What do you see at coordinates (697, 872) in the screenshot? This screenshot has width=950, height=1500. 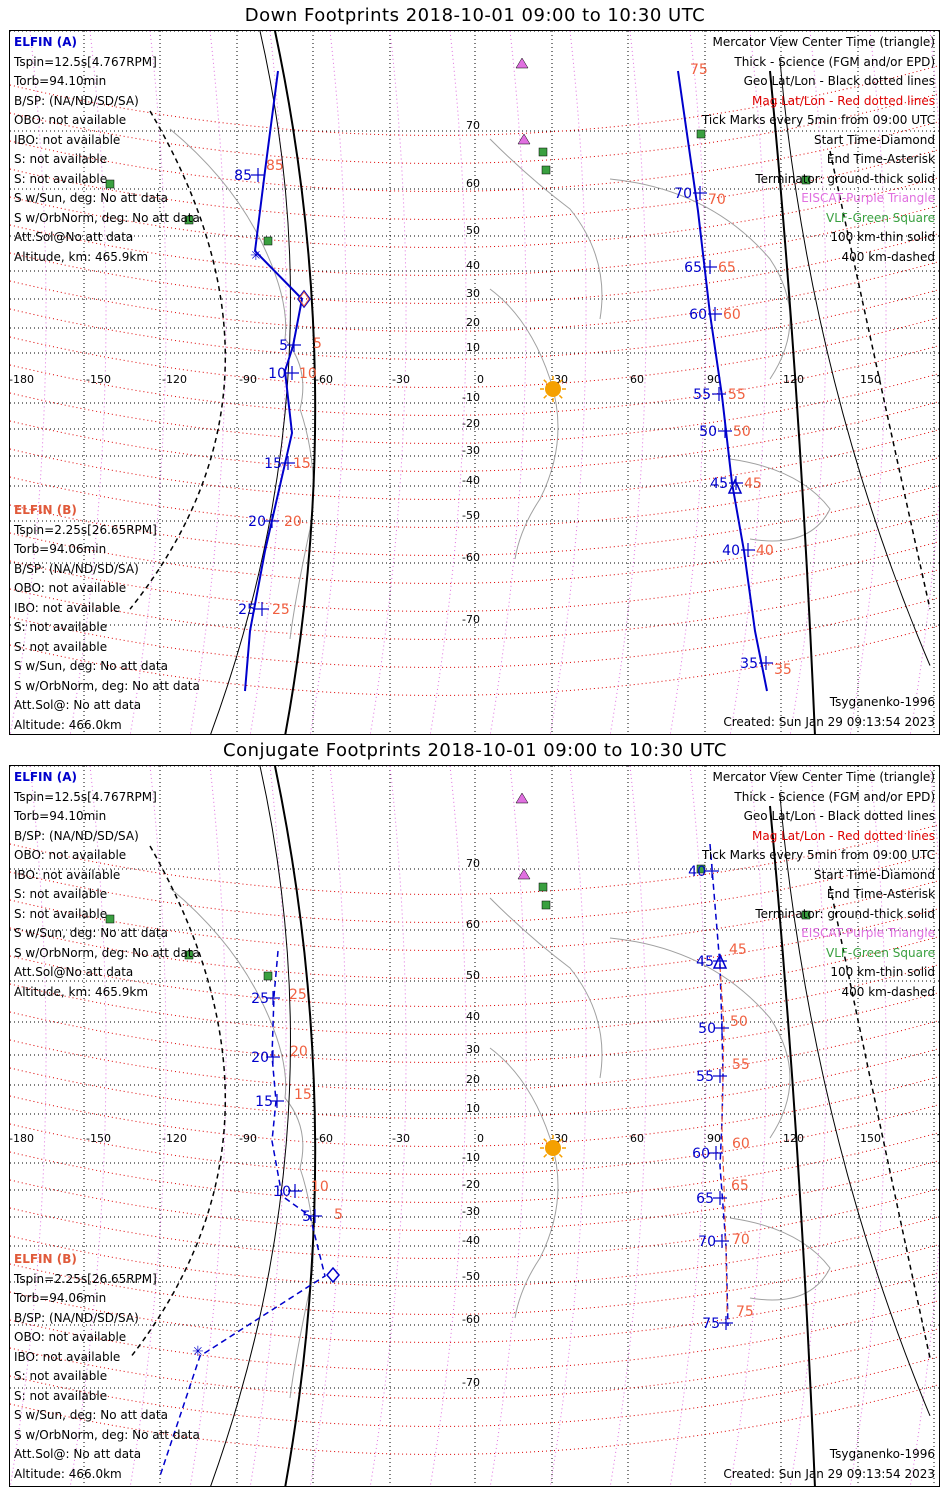 I see `tick-label-a: 40` at bounding box center [697, 872].